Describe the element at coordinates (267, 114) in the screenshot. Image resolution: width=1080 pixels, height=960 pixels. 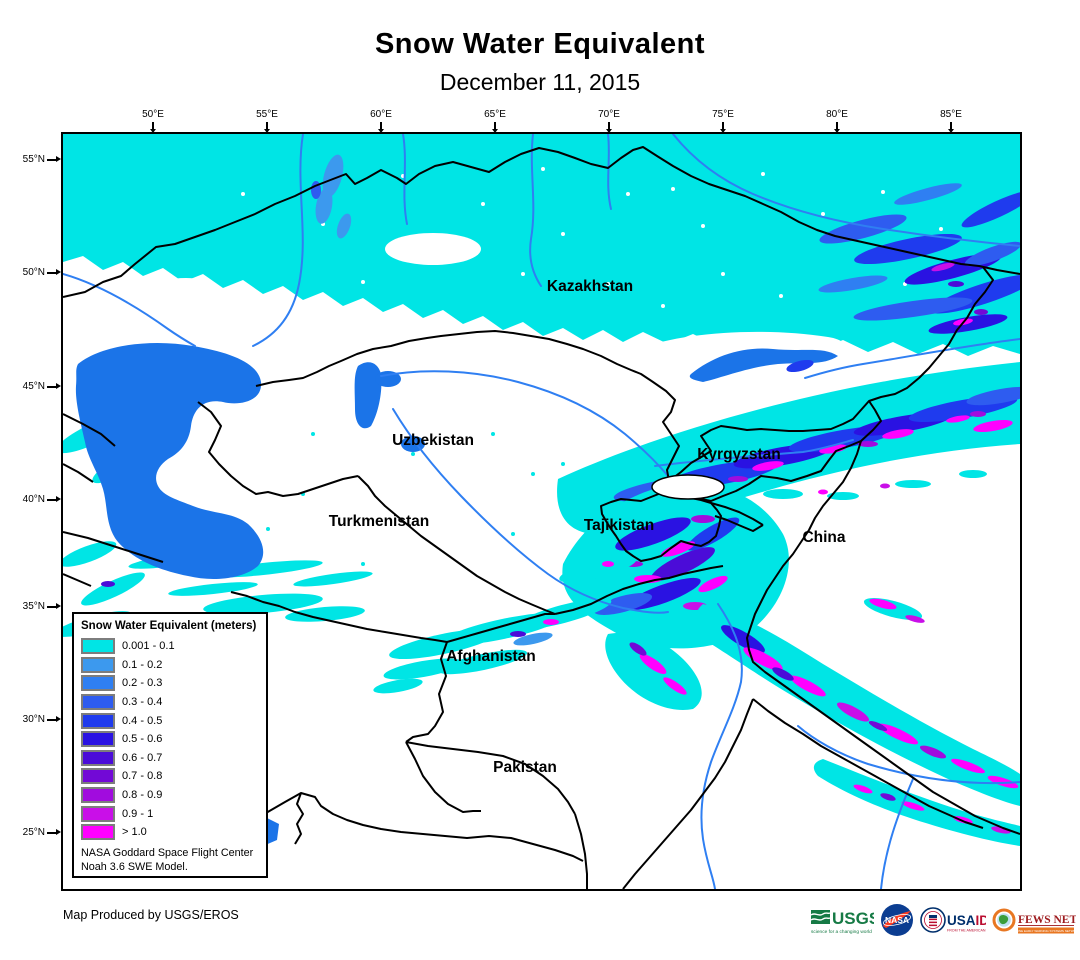
I see `tick-label: 55°E` at that location.